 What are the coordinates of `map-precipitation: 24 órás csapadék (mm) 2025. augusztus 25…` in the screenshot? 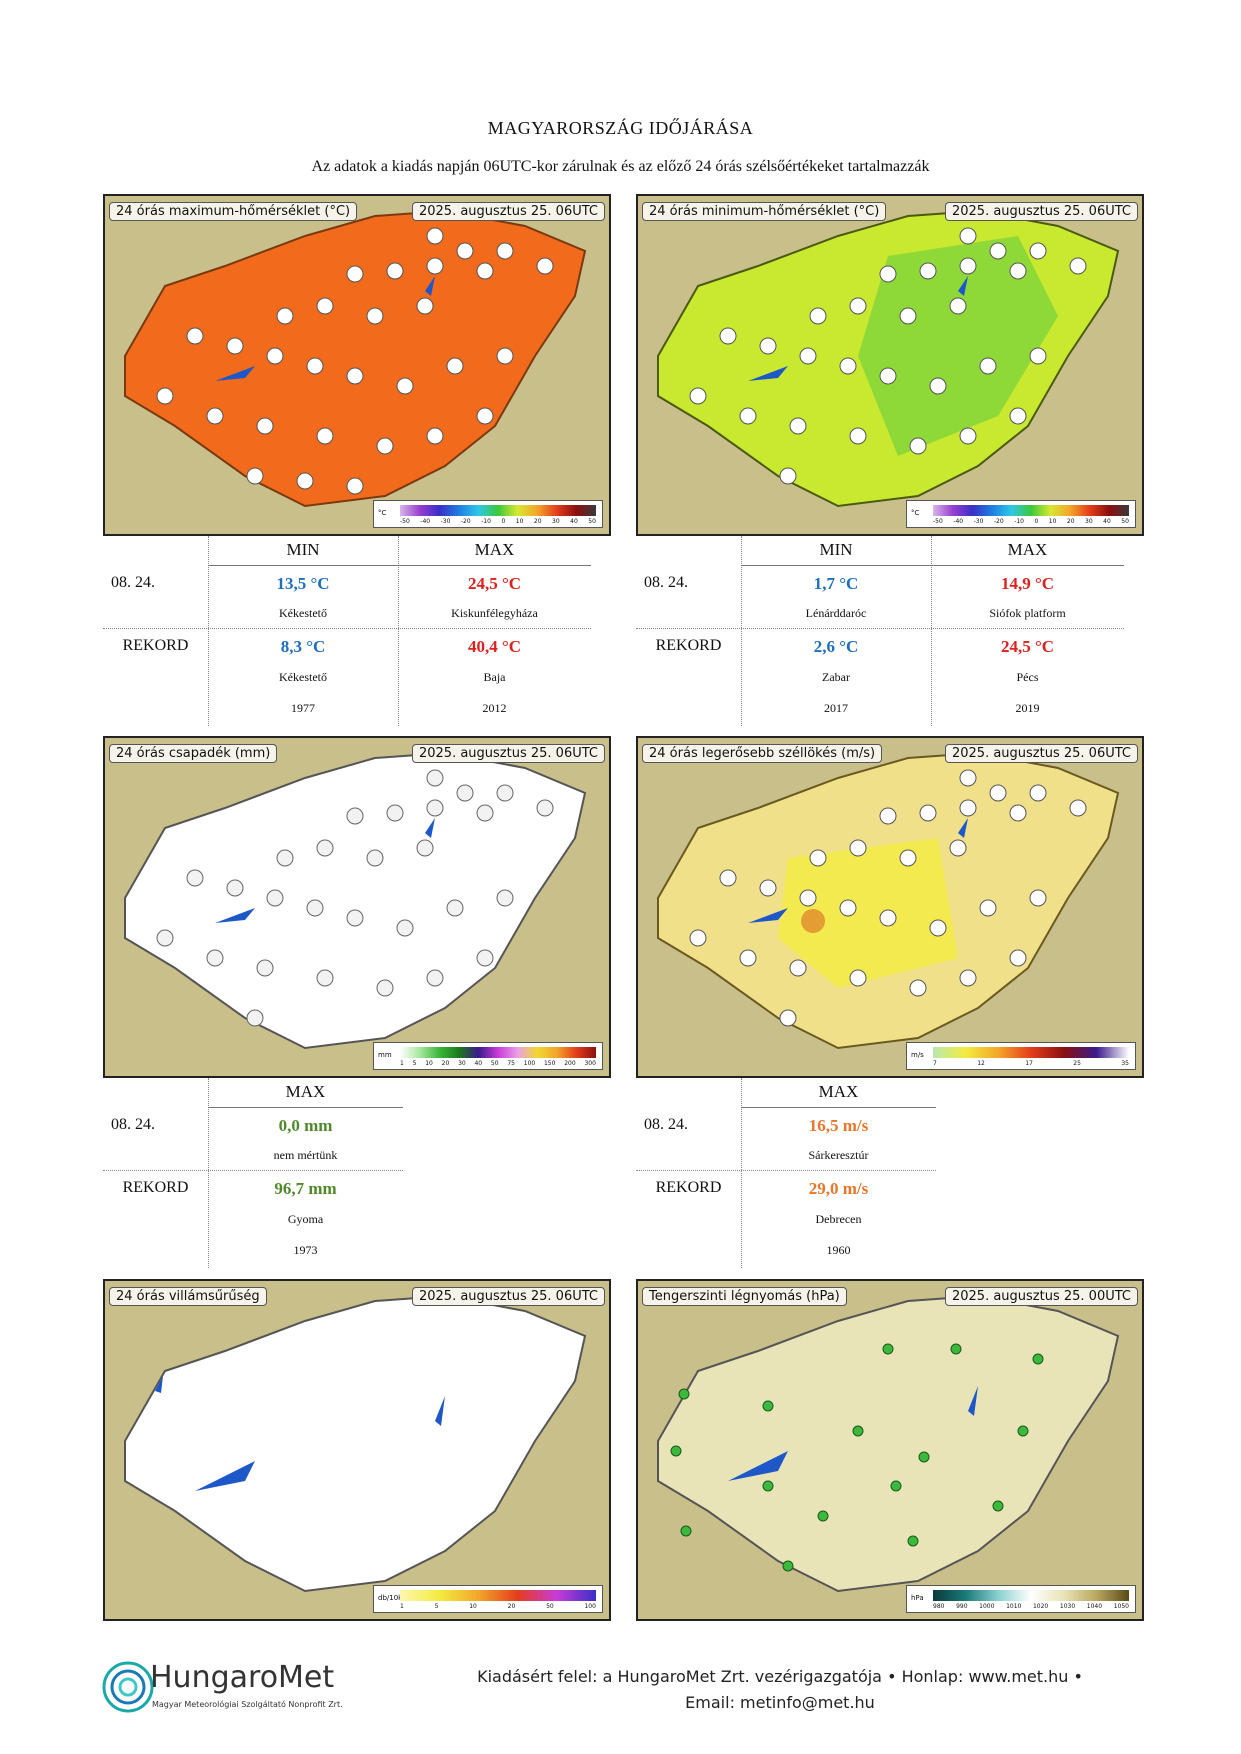 It's located at (357, 907).